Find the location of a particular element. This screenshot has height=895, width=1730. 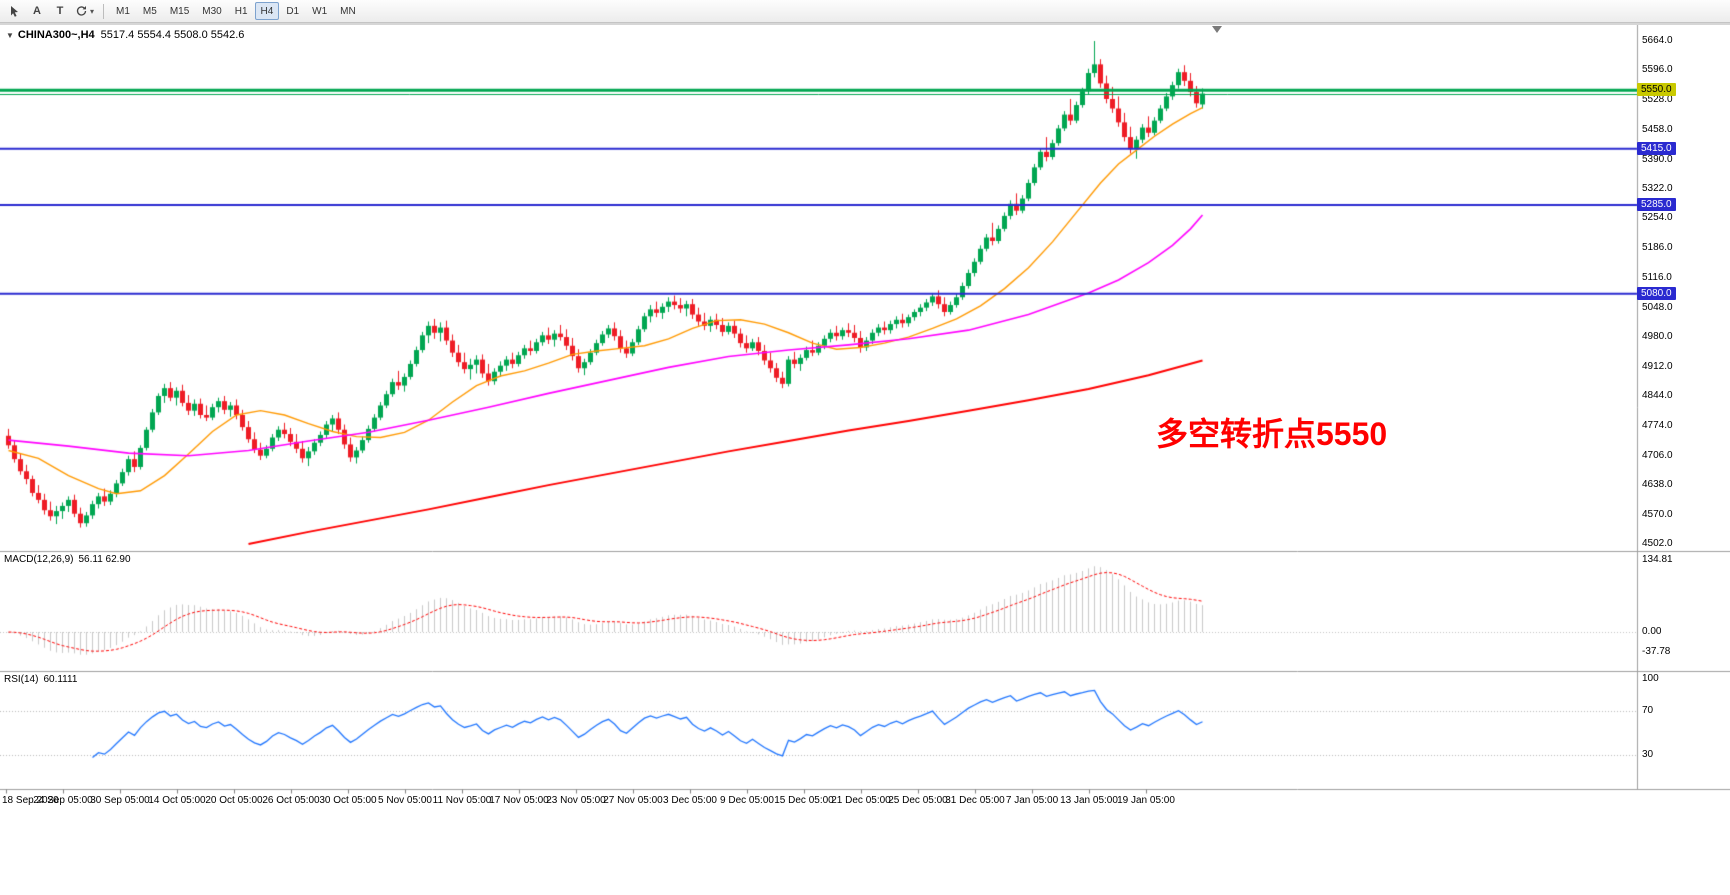

symbol-name: CHINA300~,H4 is located at coordinates (56, 35).